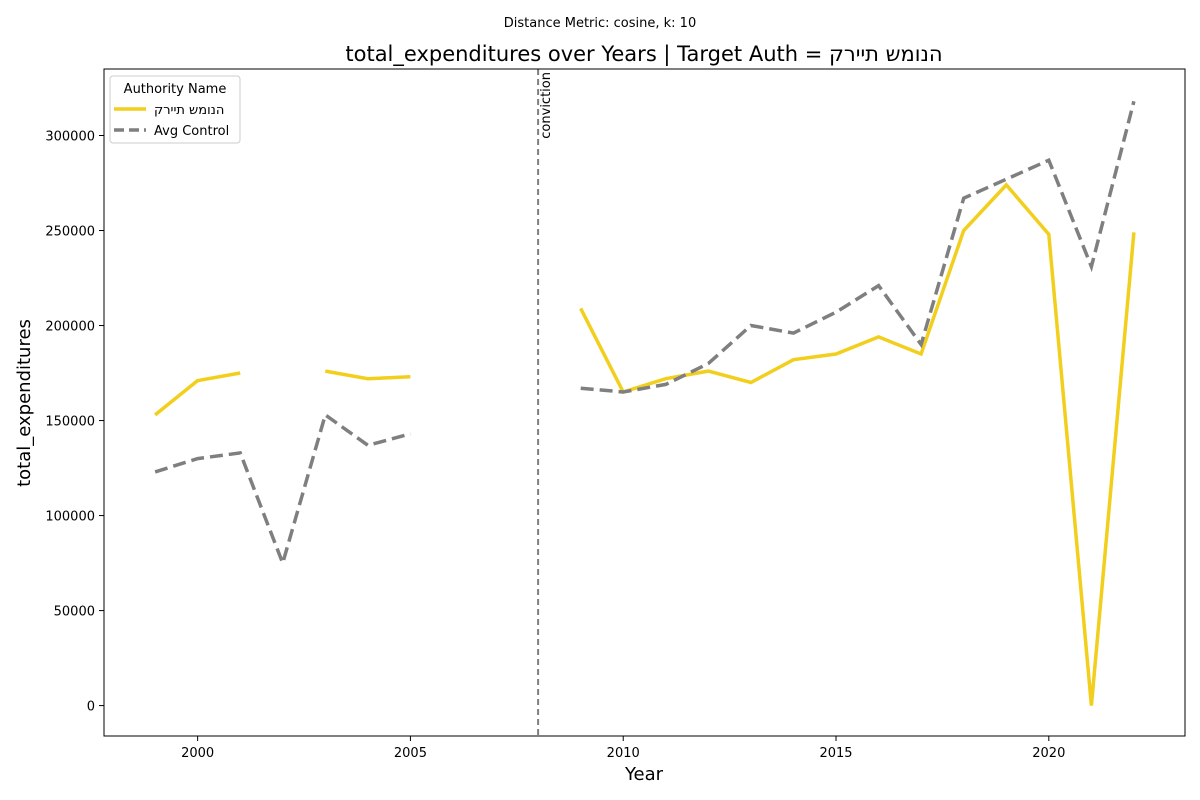 The width and height of the screenshot is (1200, 800). What do you see at coordinates (835, 753) in the screenshot?
I see `x-tick-label: 2015` at bounding box center [835, 753].